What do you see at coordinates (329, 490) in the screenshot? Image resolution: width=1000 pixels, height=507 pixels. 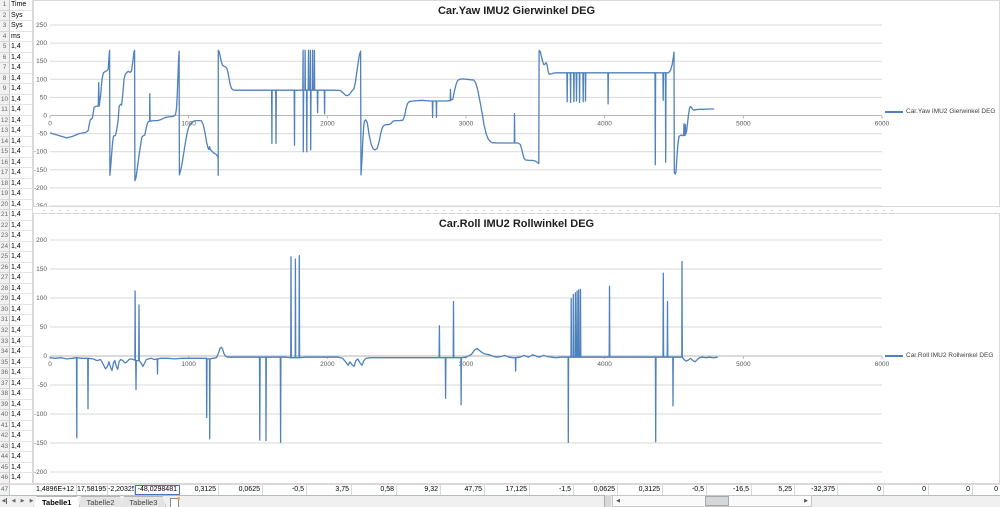 I see `cell: 3,75` at bounding box center [329, 490].